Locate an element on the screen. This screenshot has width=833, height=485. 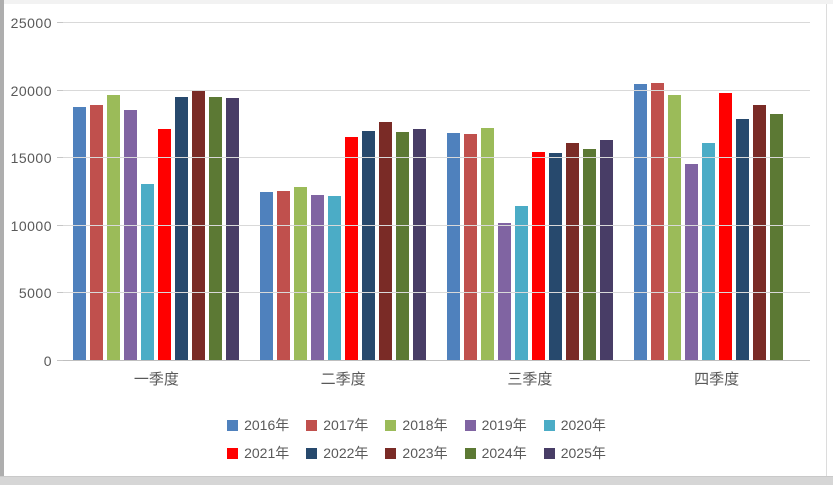
bar-2024年-一季度 is located at coordinates (216, 229).